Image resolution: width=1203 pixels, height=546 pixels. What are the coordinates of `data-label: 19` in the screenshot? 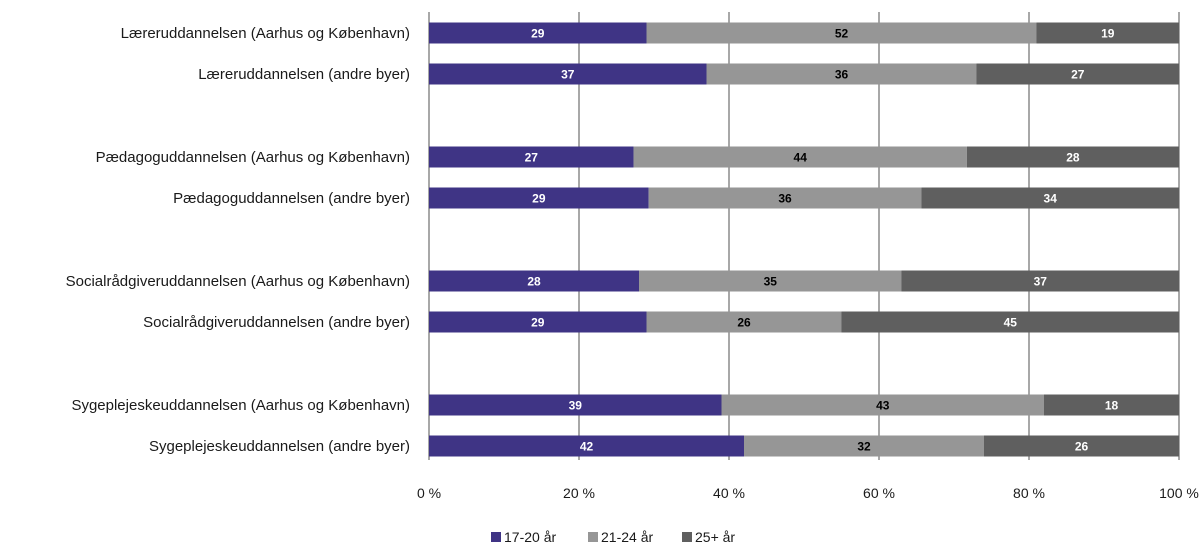 It's located at (1108, 34).